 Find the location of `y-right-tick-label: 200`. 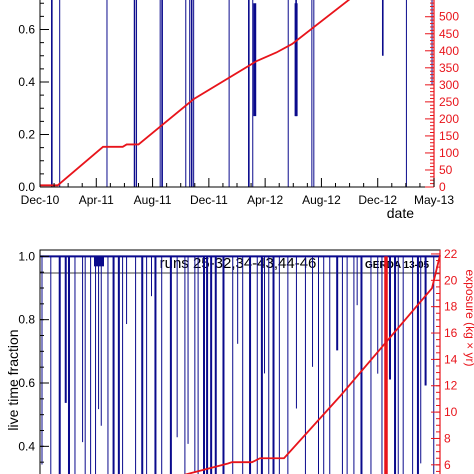

y-right-tick-label: 200 is located at coordinates (449, 119).